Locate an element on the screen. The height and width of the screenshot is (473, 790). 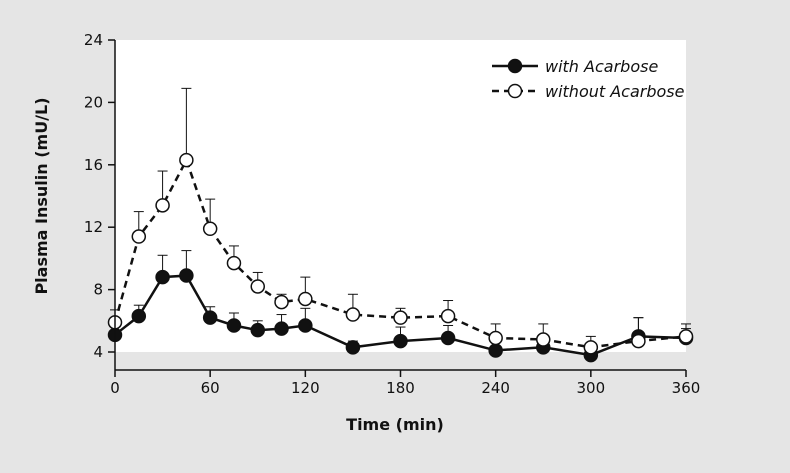
x-tick-label: 180 is located at coordinates (400, 388).